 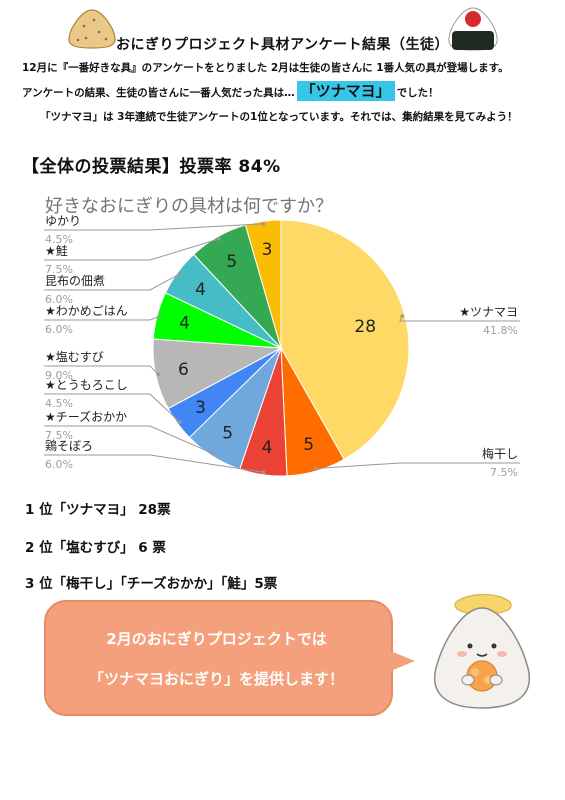 I want to click on page-title: おにぎりプロジェクト具材アンケート結果（生徒）, so click(x=282, y=45).